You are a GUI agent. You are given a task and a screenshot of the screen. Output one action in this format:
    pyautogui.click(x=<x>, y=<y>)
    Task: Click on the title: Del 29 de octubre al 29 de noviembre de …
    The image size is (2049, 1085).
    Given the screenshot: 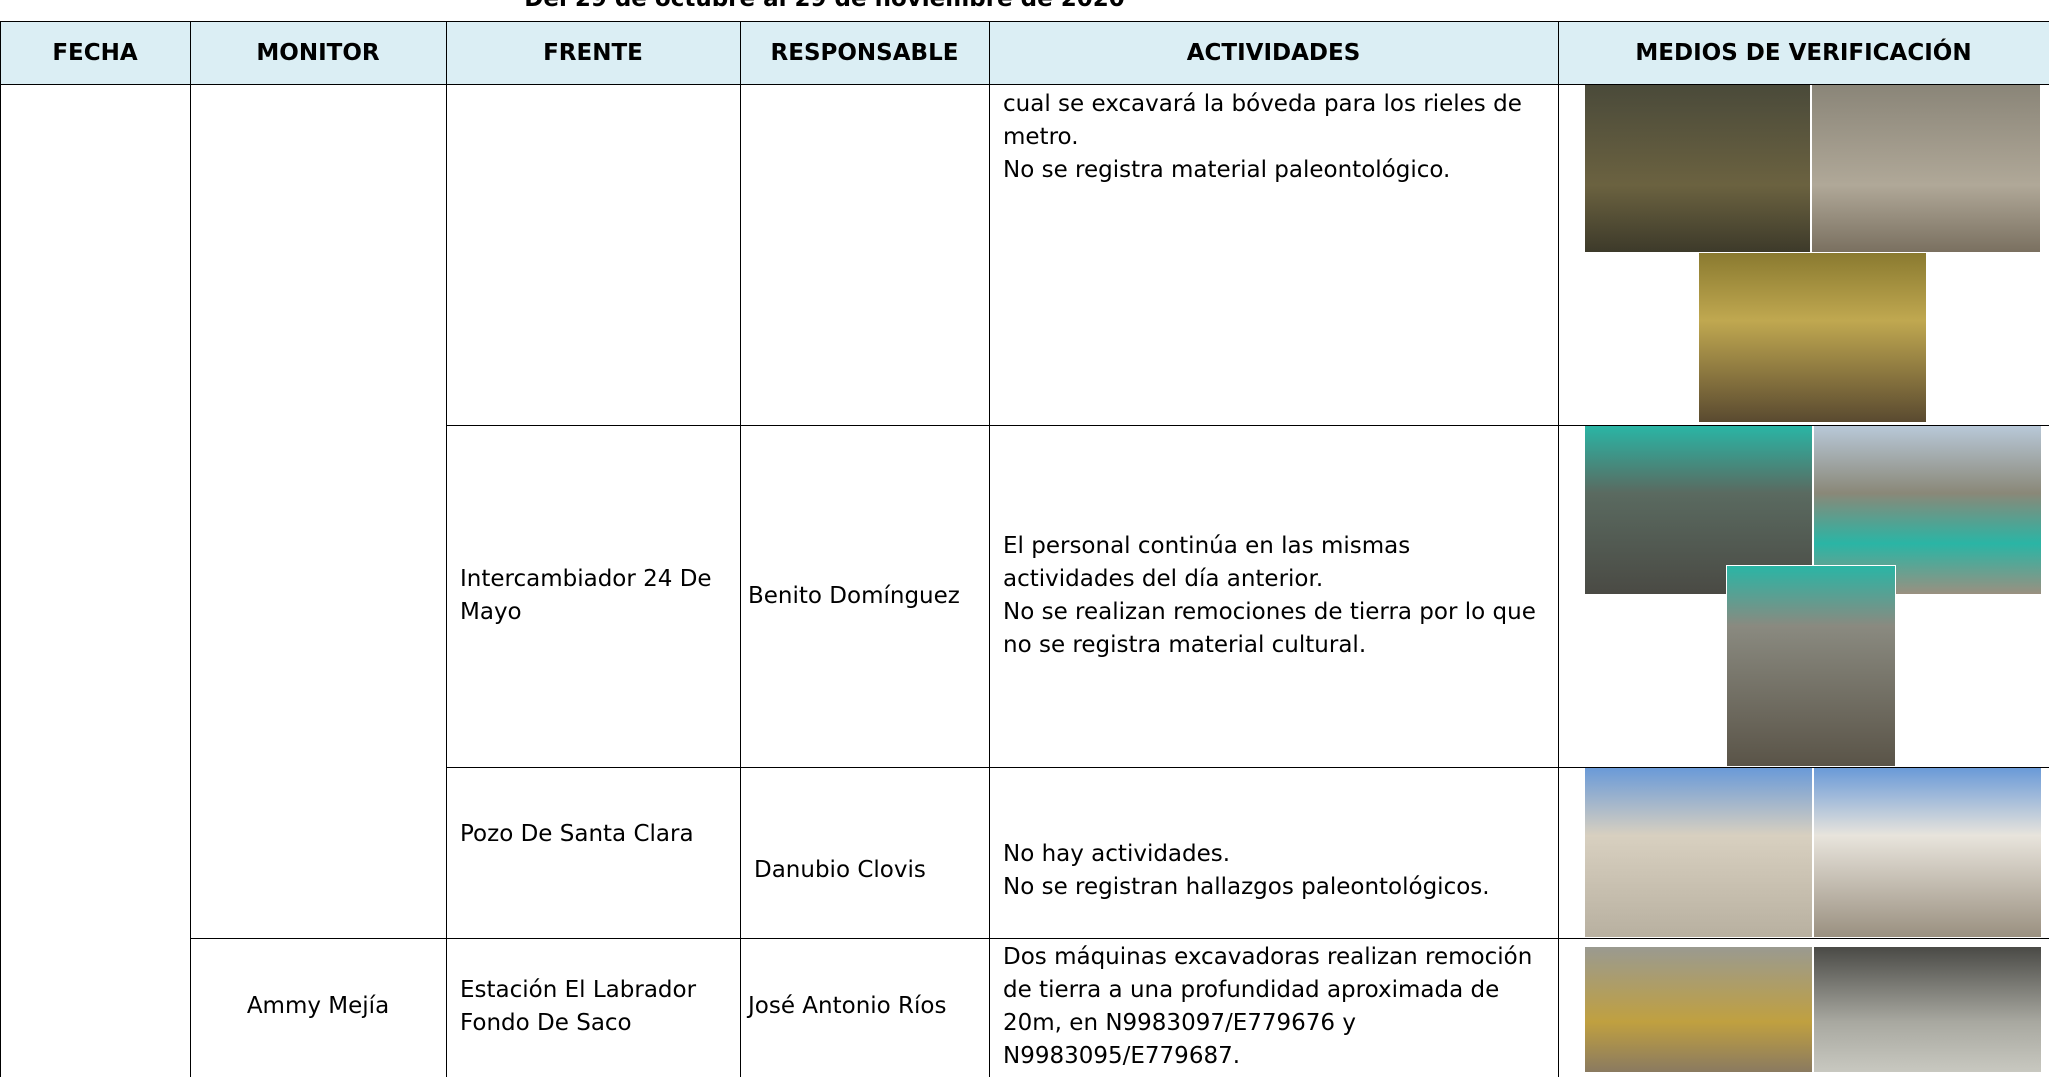 What is the action you would take?
    pyautogui.click(x=924, y=6)
    